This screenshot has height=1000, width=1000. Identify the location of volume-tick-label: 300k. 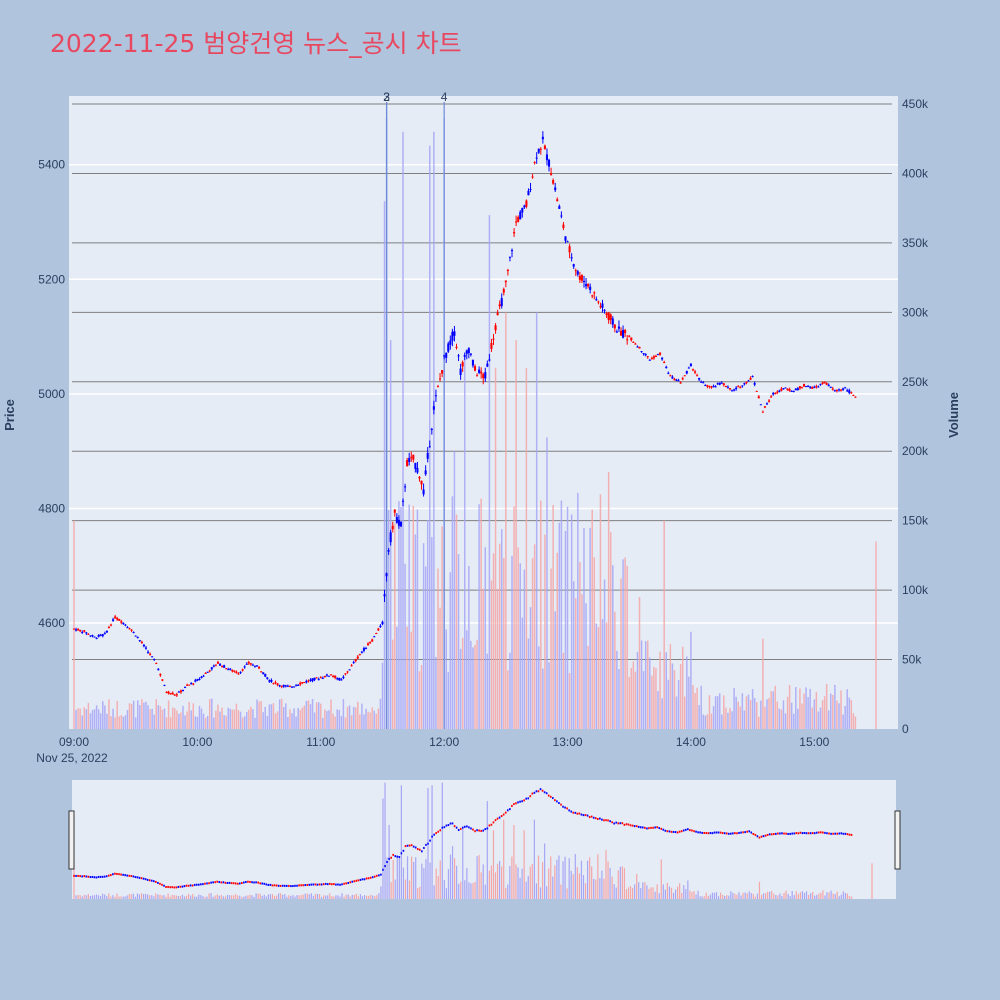
(915, 312).